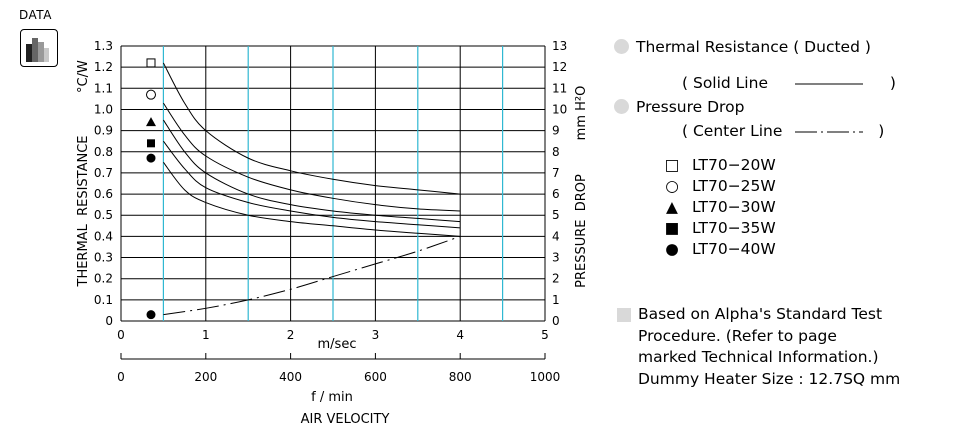  What do you see at coordinates (559, 109) in the screenshot?
I see `y-right-tick-label: 10` at bounding box center [559, 109].